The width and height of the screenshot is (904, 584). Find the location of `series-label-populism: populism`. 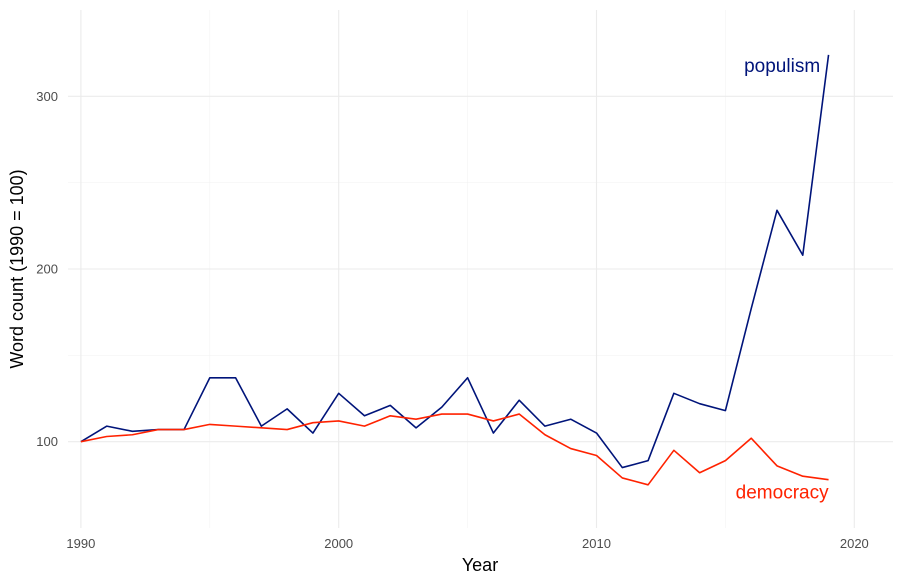

series-label-populism: populism is located at coordinates (782, 66).